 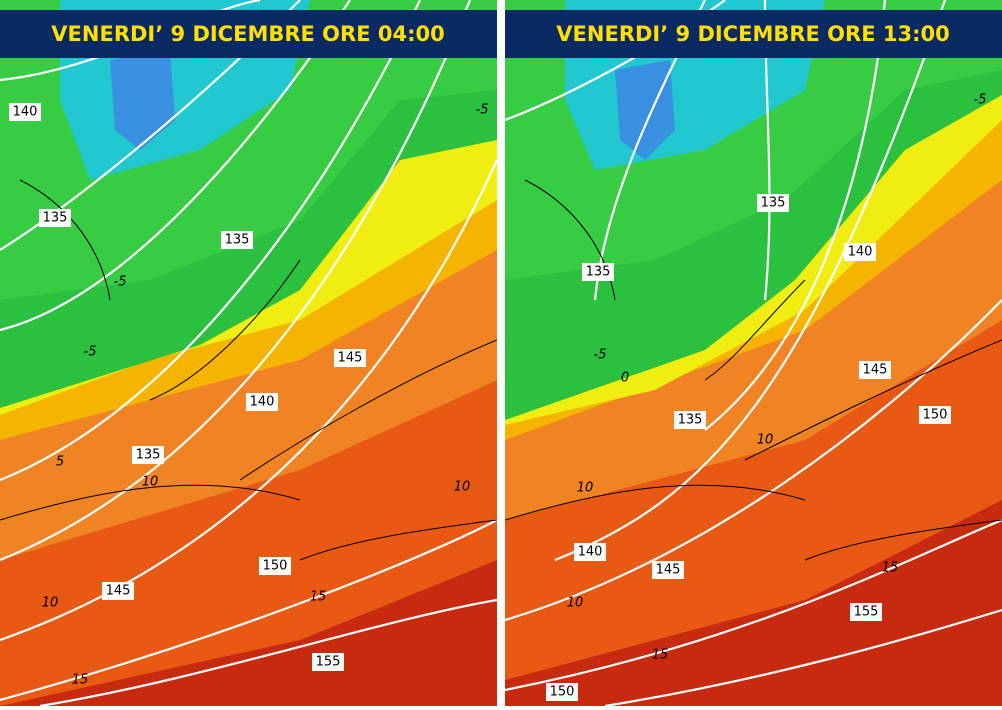 I want to click on isotherm-label: 0, so click(x=625, y=378).